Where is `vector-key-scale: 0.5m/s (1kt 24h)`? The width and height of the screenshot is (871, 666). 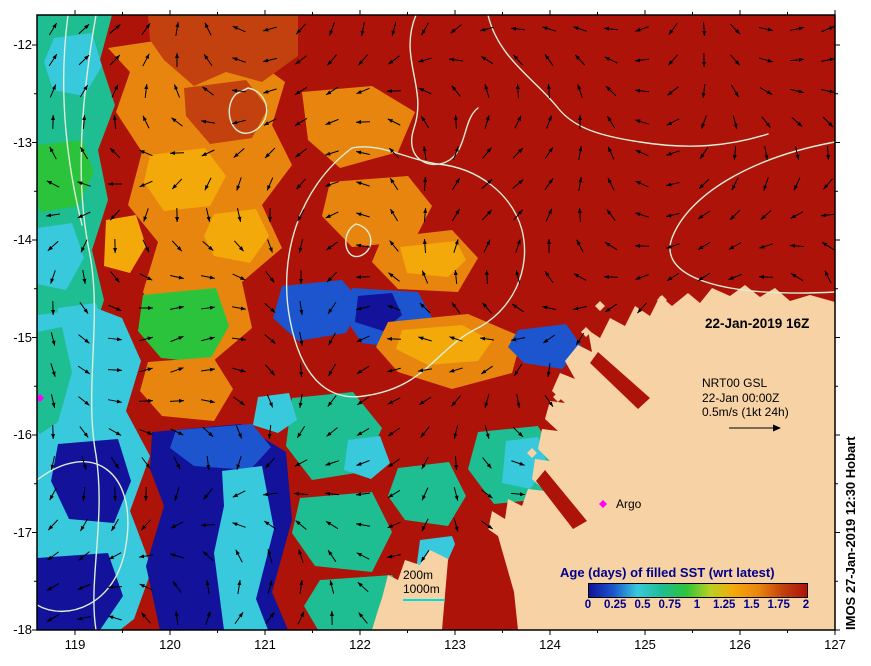 vector-key-scale: 0.5m/s (1kt 24h) is located at coordinates (745, 412).